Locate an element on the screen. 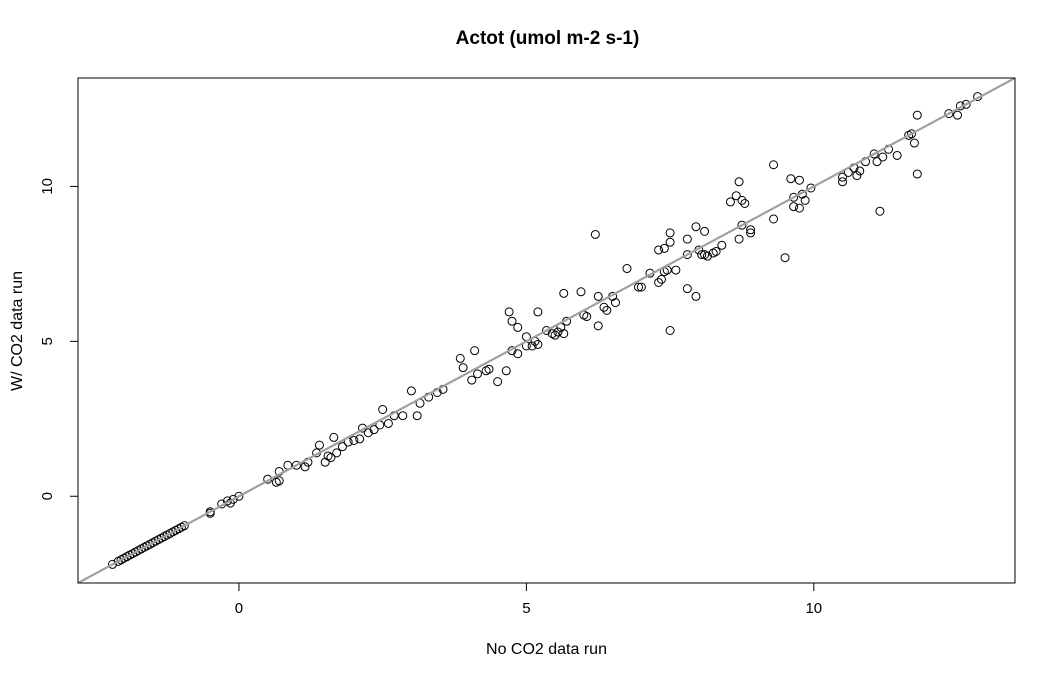 The width and height of the screenshot is (1055, 682). x-axis-label: No CO2 data run is located at coordinates (546, 649).